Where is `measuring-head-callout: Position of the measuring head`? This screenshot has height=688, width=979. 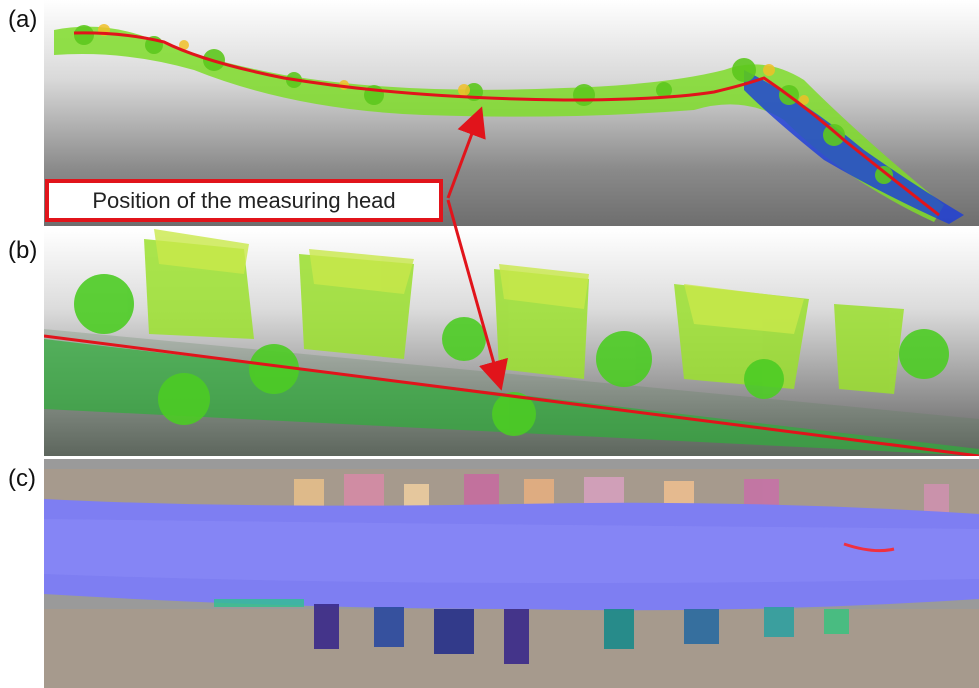 measuring-head-callout: Position of the measuring head is located at coordinates (244, 200).